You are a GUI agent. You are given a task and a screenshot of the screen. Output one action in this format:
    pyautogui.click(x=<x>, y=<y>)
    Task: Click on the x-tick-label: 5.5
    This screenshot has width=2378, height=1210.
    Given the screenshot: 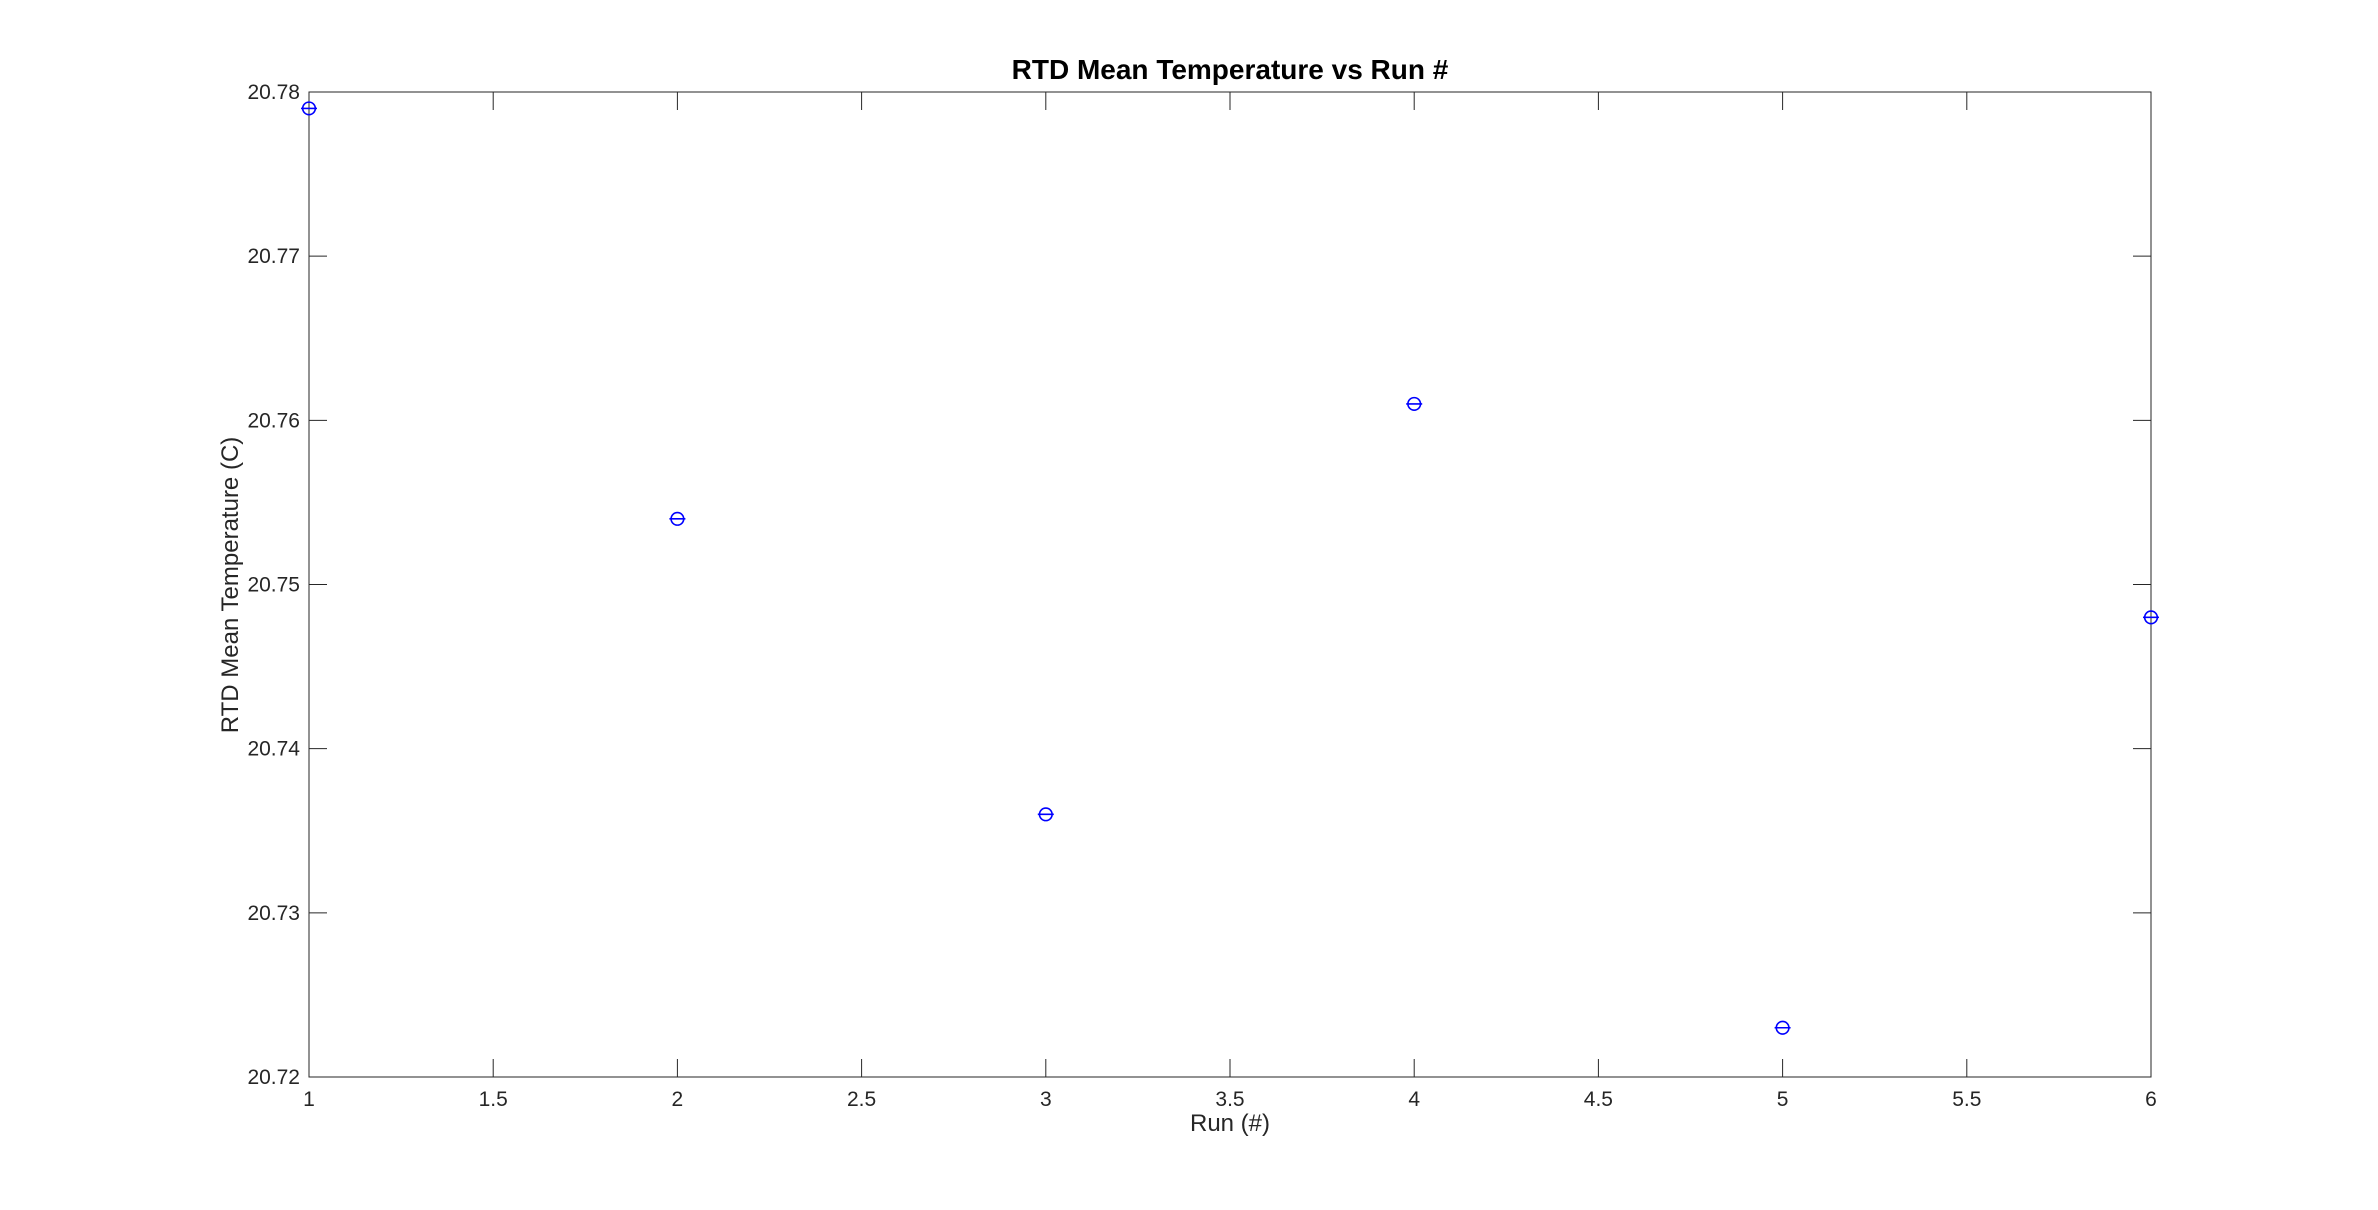 What is the action you would take?
    pyautogui.click(x=1966, y=1099)
    